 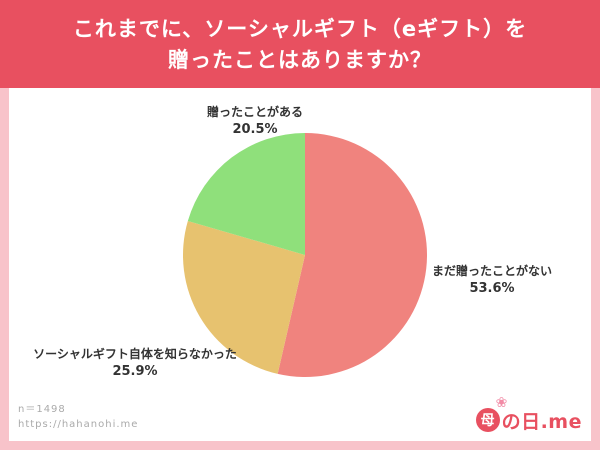 What do you see at coordinates (255, 121) in the screenshot?
I see `slice-label-have-given: 贈ったことがある 20.5%` at bounding box center [255, 121].